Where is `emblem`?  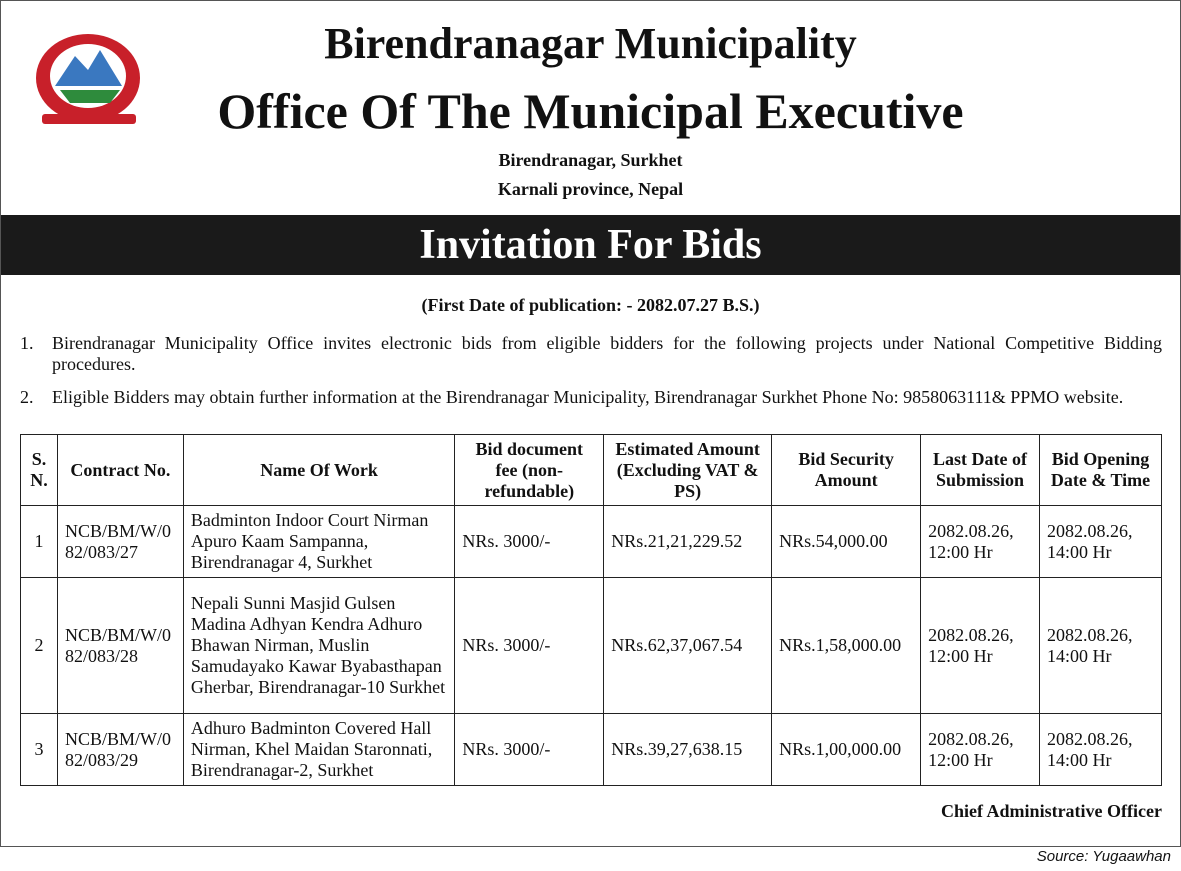 emblem is located at coordinates (88, 79).